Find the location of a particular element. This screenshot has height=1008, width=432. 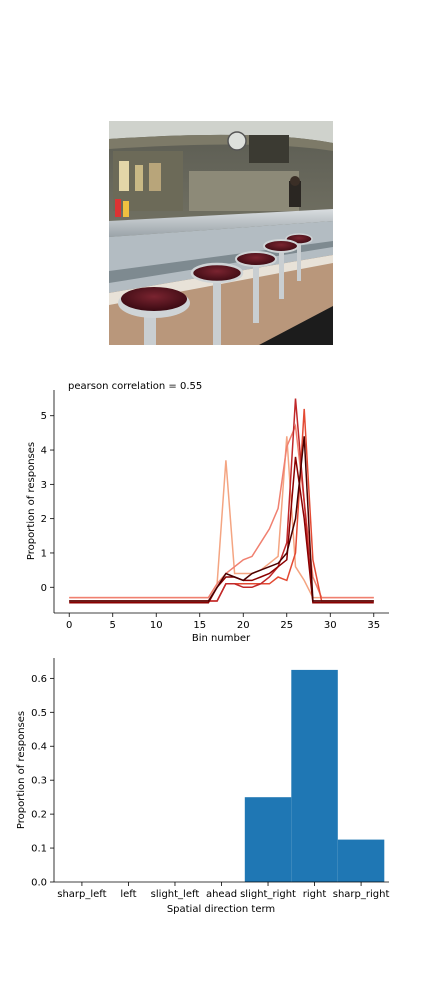

bar-right is located at coordinates (314, 775).